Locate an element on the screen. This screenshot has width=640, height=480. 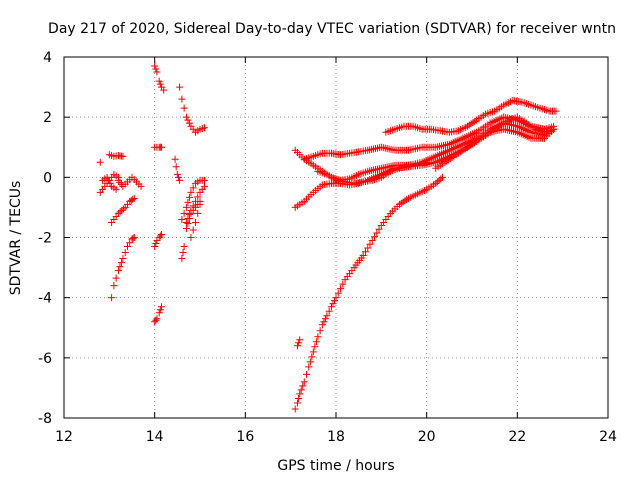
series-t12 is located at coordinates (192, 109).